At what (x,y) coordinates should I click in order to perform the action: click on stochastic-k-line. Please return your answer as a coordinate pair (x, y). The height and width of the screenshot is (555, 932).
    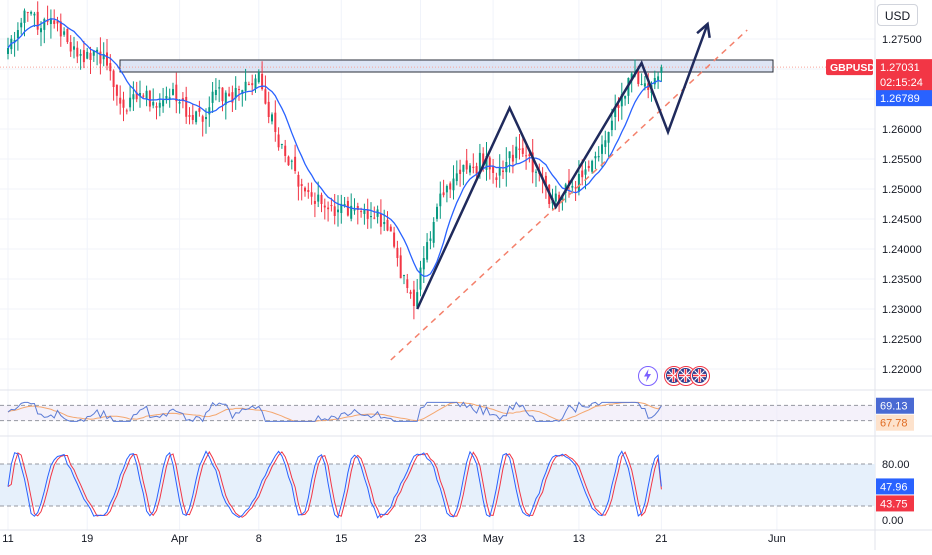
    Looking at the image, I should click on (334, 484).